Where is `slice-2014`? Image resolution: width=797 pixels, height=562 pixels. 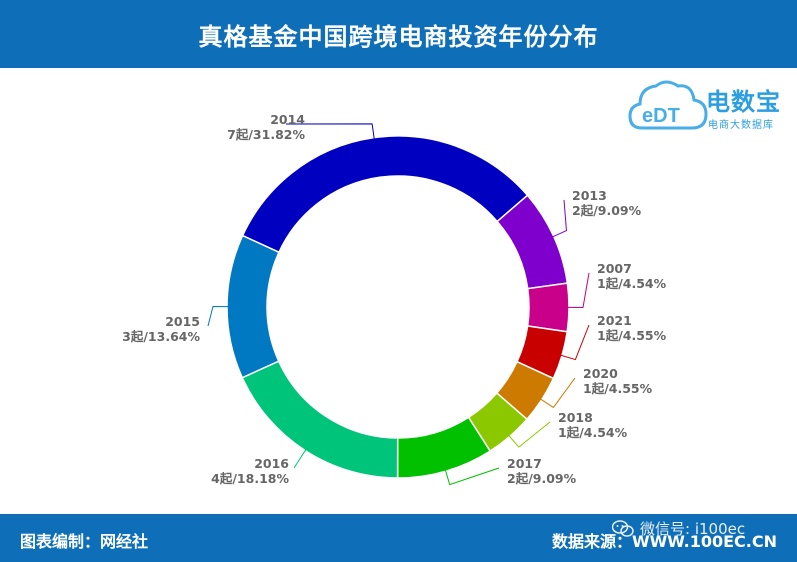
slice-2014 is located at coordinates (385, 194).